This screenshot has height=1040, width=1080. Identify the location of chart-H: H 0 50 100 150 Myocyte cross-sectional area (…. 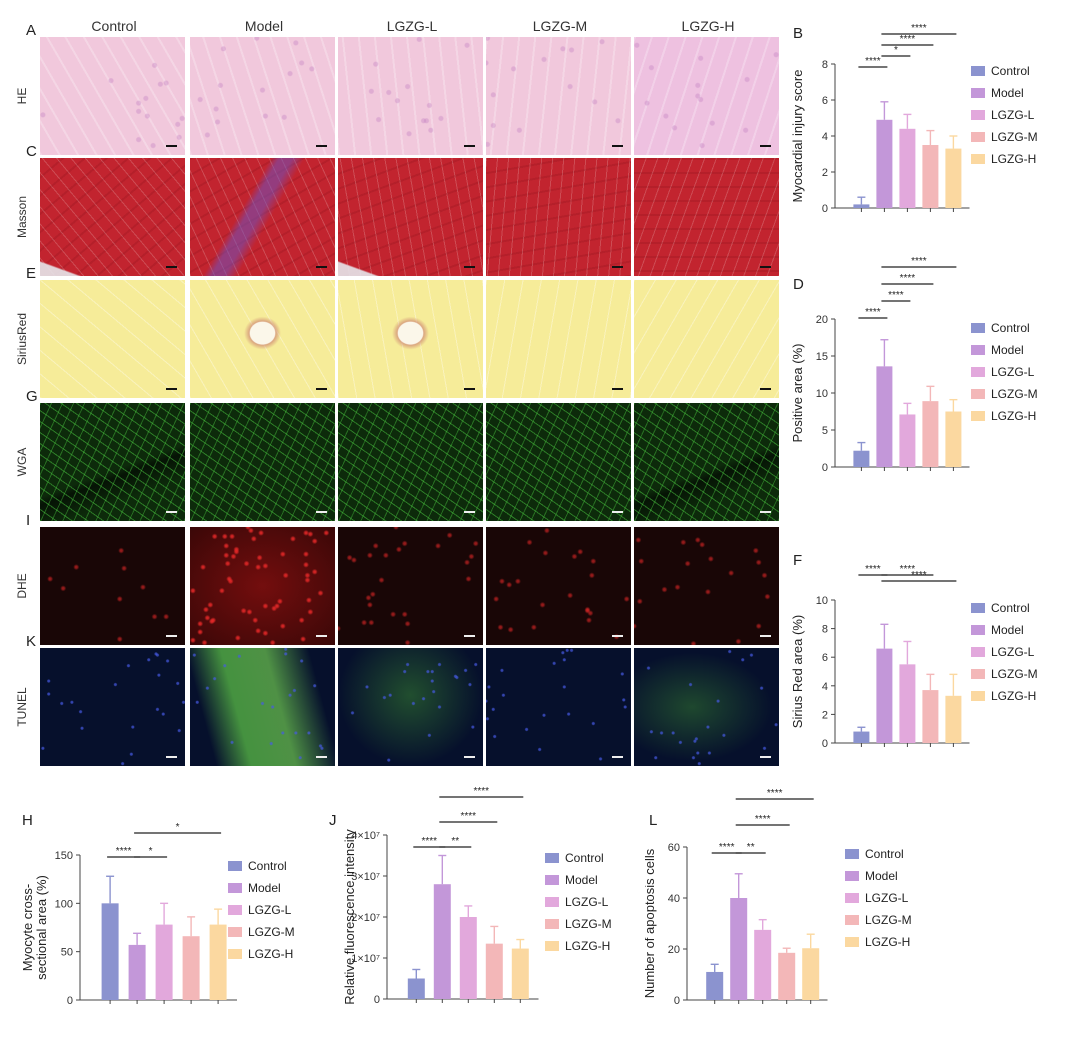
(157, 909).